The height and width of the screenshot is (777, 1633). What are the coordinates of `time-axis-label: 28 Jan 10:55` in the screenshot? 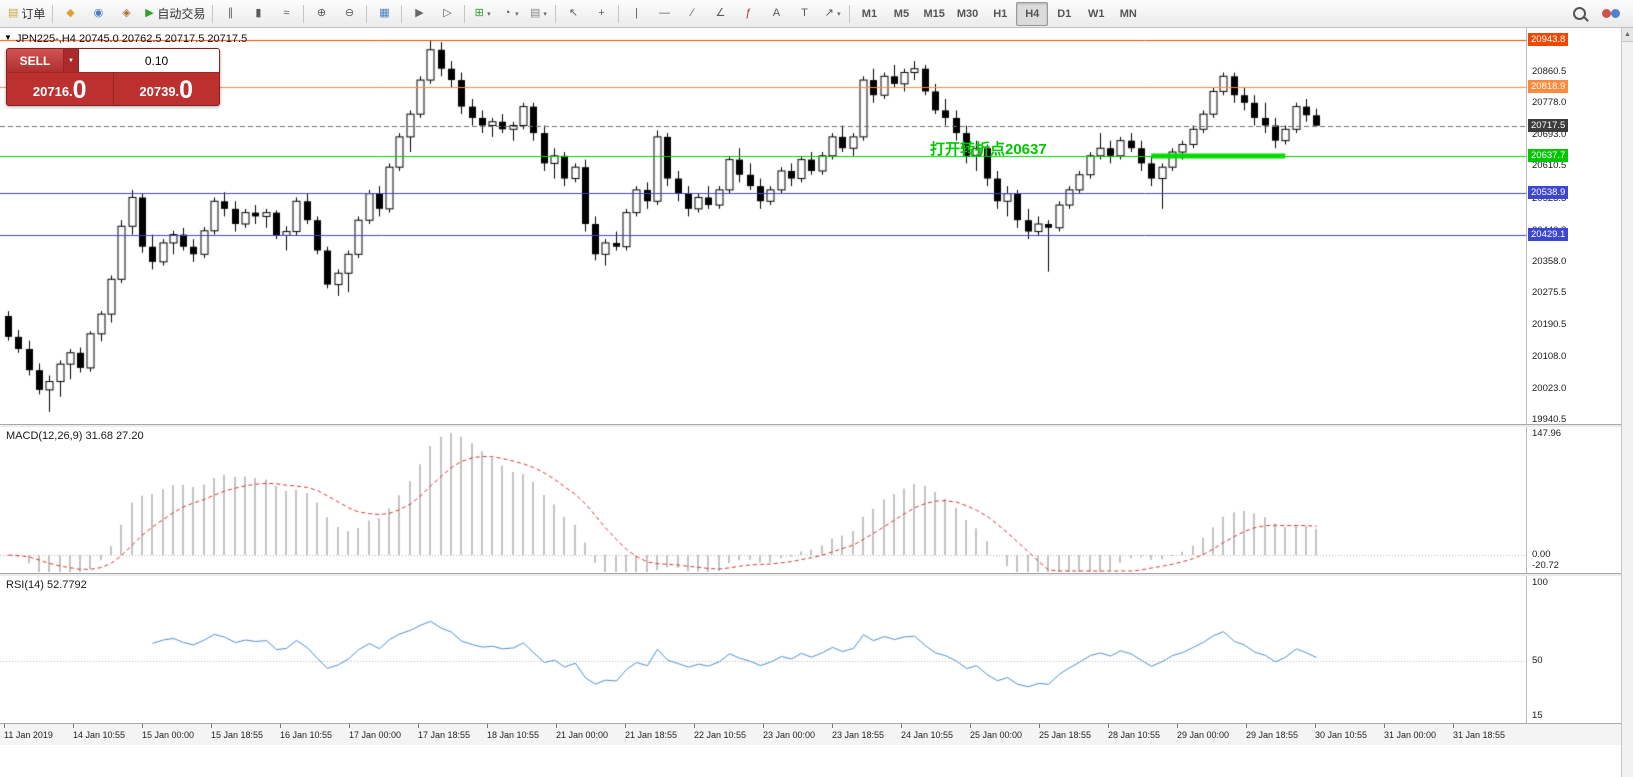 It's located at (1134, 735).